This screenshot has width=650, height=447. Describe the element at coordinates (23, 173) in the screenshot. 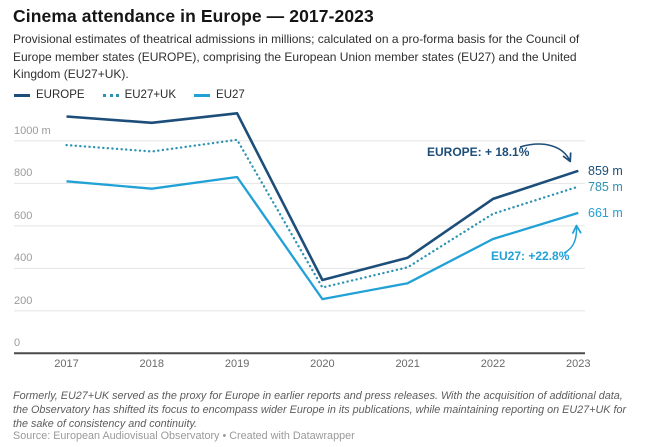

I see `y-axis-tick-800: 800` at that location.